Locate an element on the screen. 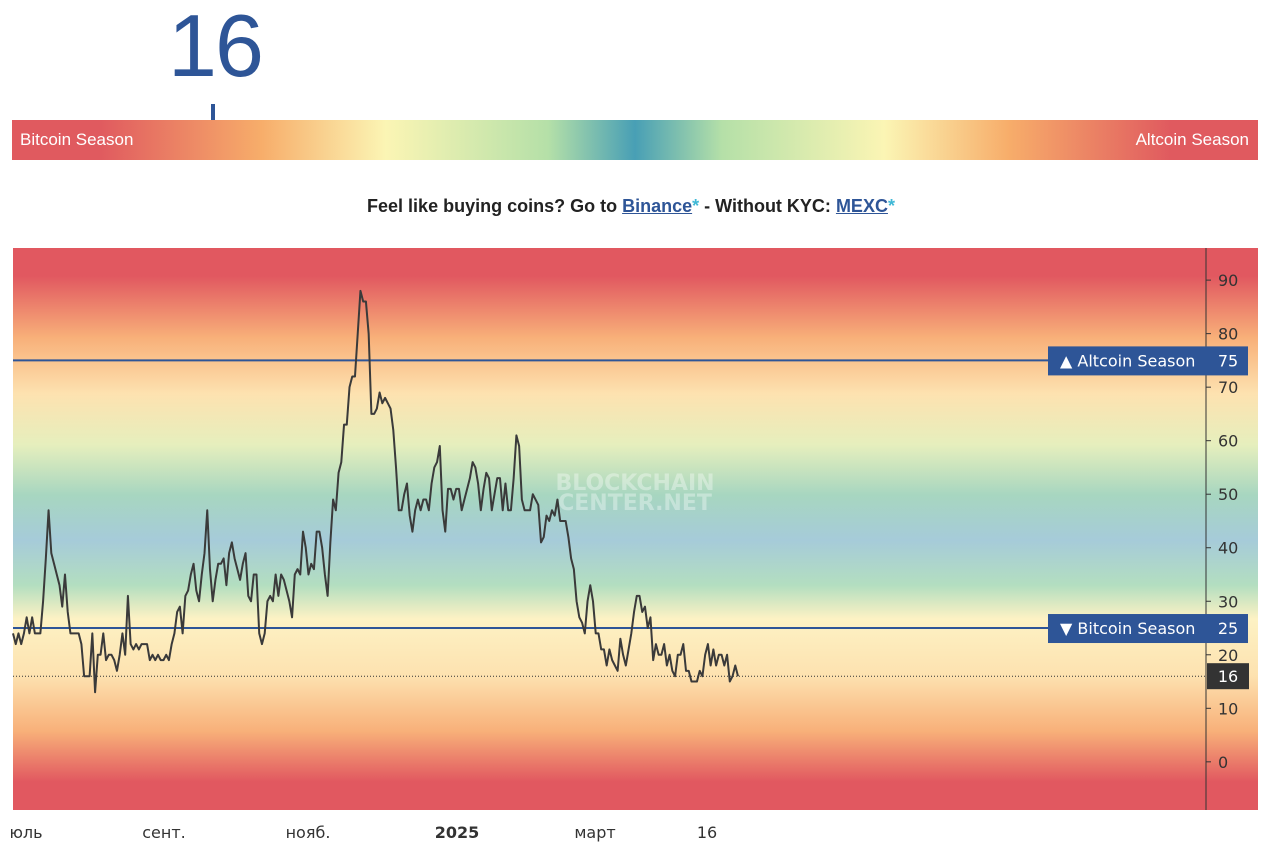 Image resolution: width=1262 pixels, height=857 pixels. mexc-link: MEXC is located at coordinates (861, 206).